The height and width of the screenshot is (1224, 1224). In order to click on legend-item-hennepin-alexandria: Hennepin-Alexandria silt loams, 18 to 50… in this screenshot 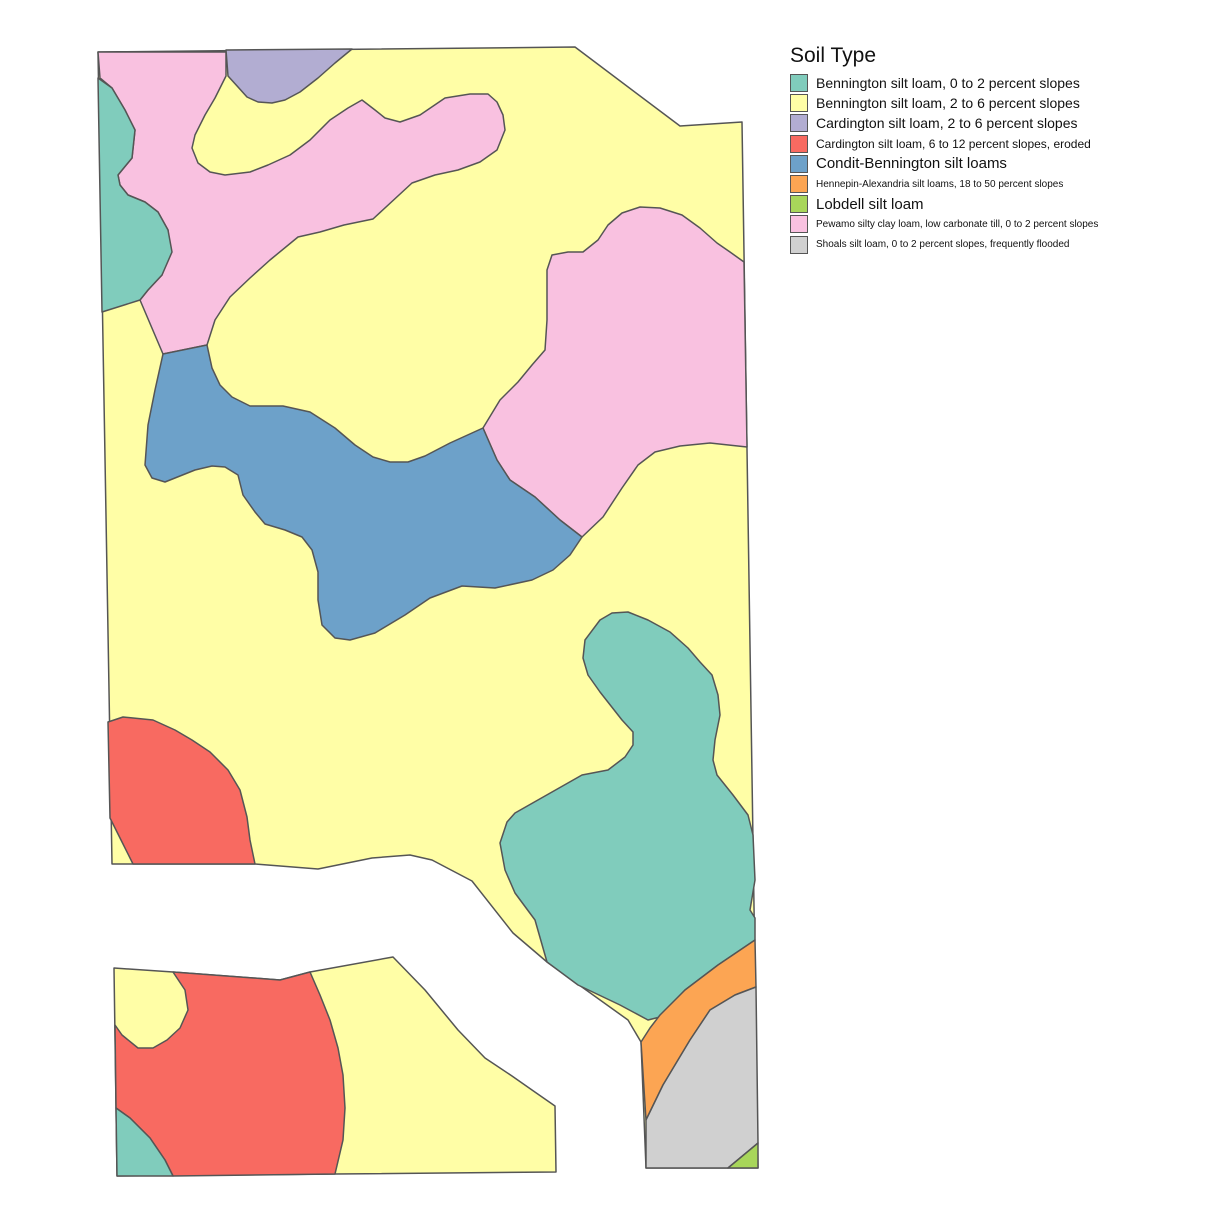, I will do `click(944, 184)`.